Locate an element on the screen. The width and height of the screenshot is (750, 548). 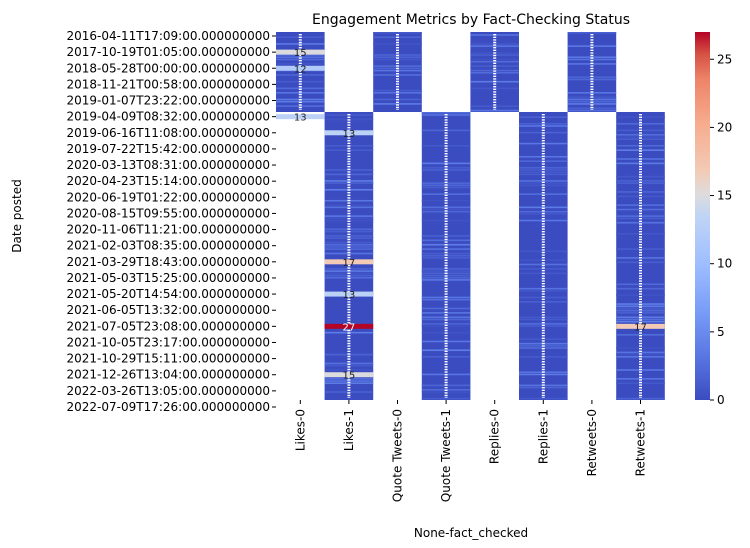
cell-value-label: 27 is located at coordinates (349, 327).